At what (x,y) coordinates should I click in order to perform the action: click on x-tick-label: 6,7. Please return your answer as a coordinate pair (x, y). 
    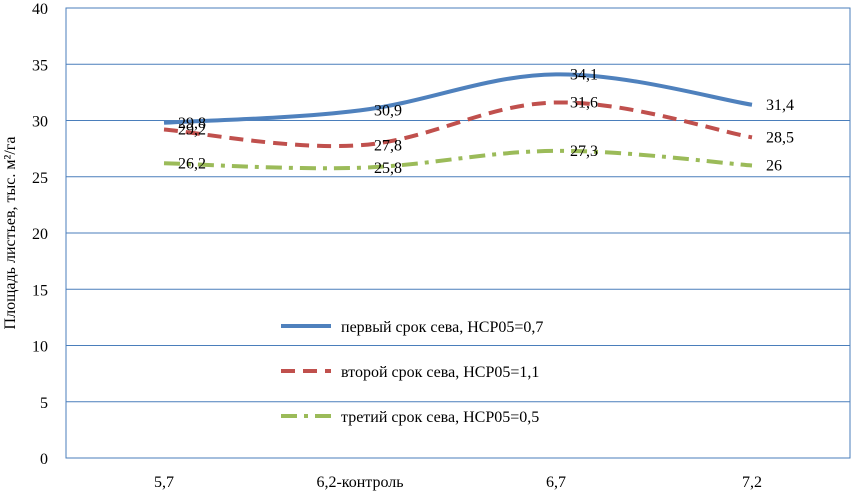
    Looking at the image, I should click on (556, 482).